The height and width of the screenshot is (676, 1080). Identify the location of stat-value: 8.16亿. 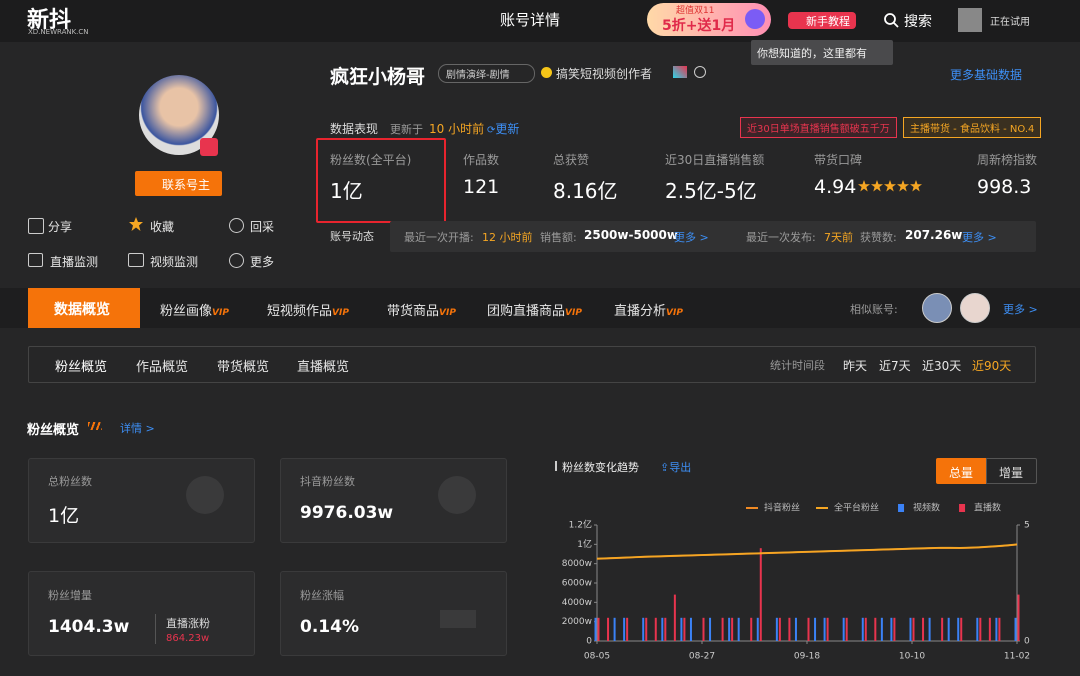
(585, 191).